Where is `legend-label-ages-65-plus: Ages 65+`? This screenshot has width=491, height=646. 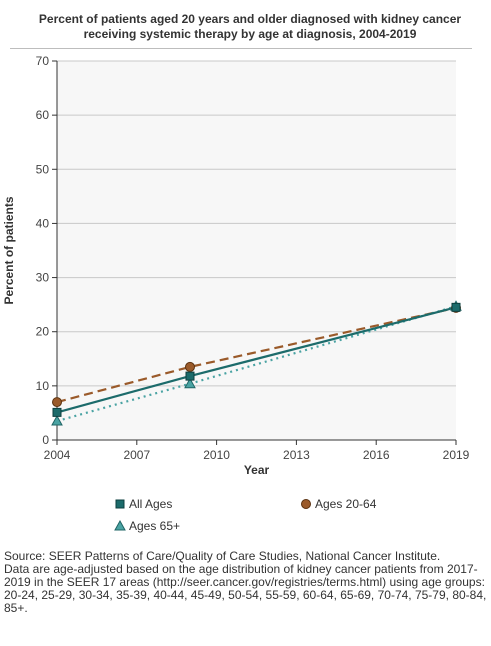
legend-label-ages-65-plus: Ages 65+ is located at coordinates (155, 526).